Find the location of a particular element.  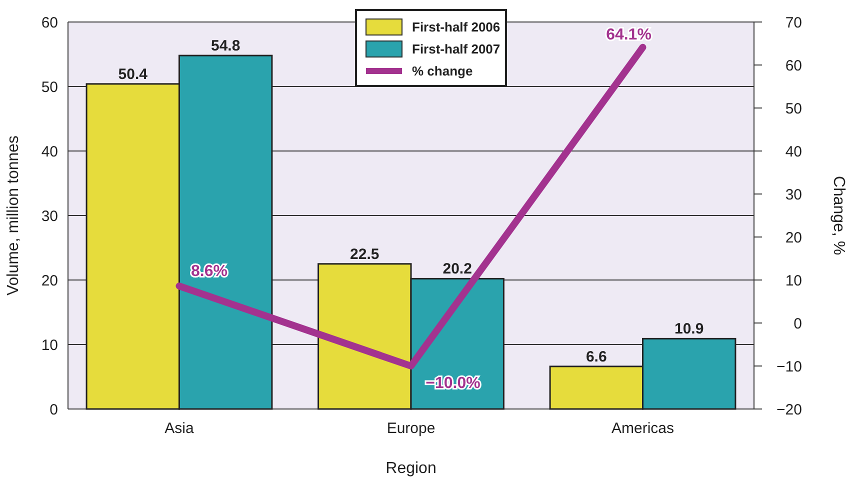

x-tick-label: Asia is located at coordinates (179, 428).